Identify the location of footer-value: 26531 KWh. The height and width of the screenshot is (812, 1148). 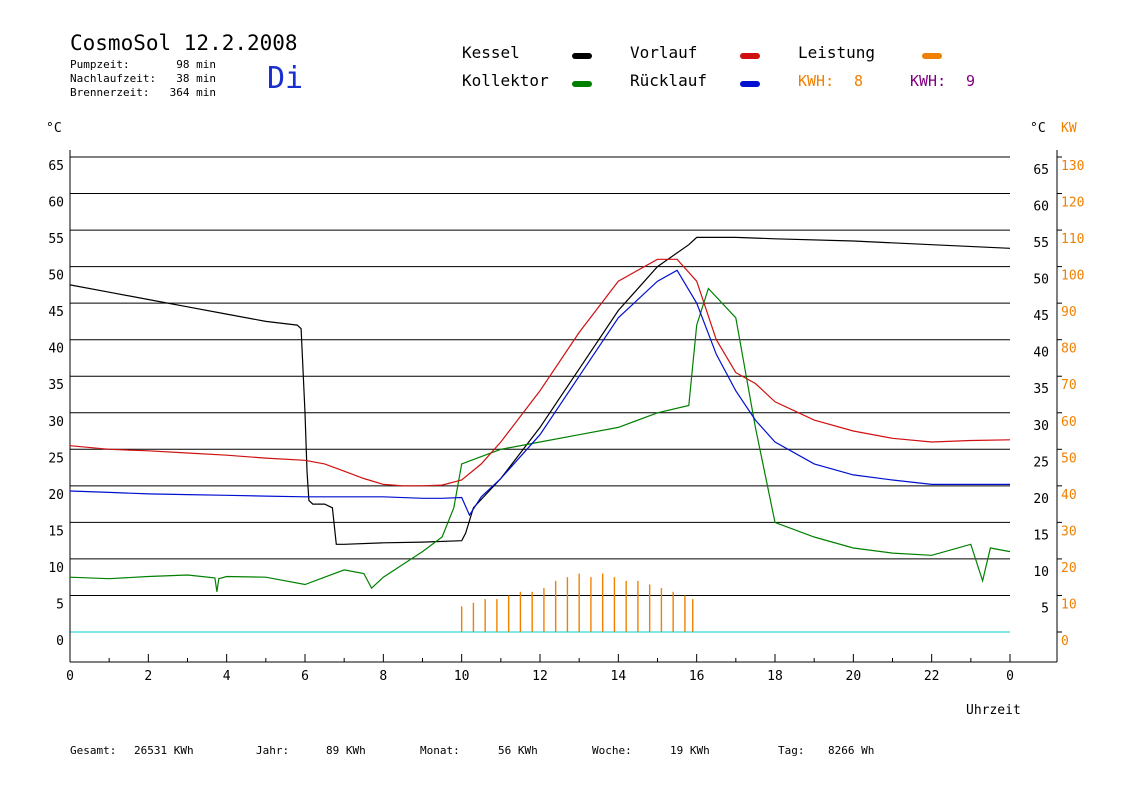
(164, 750).